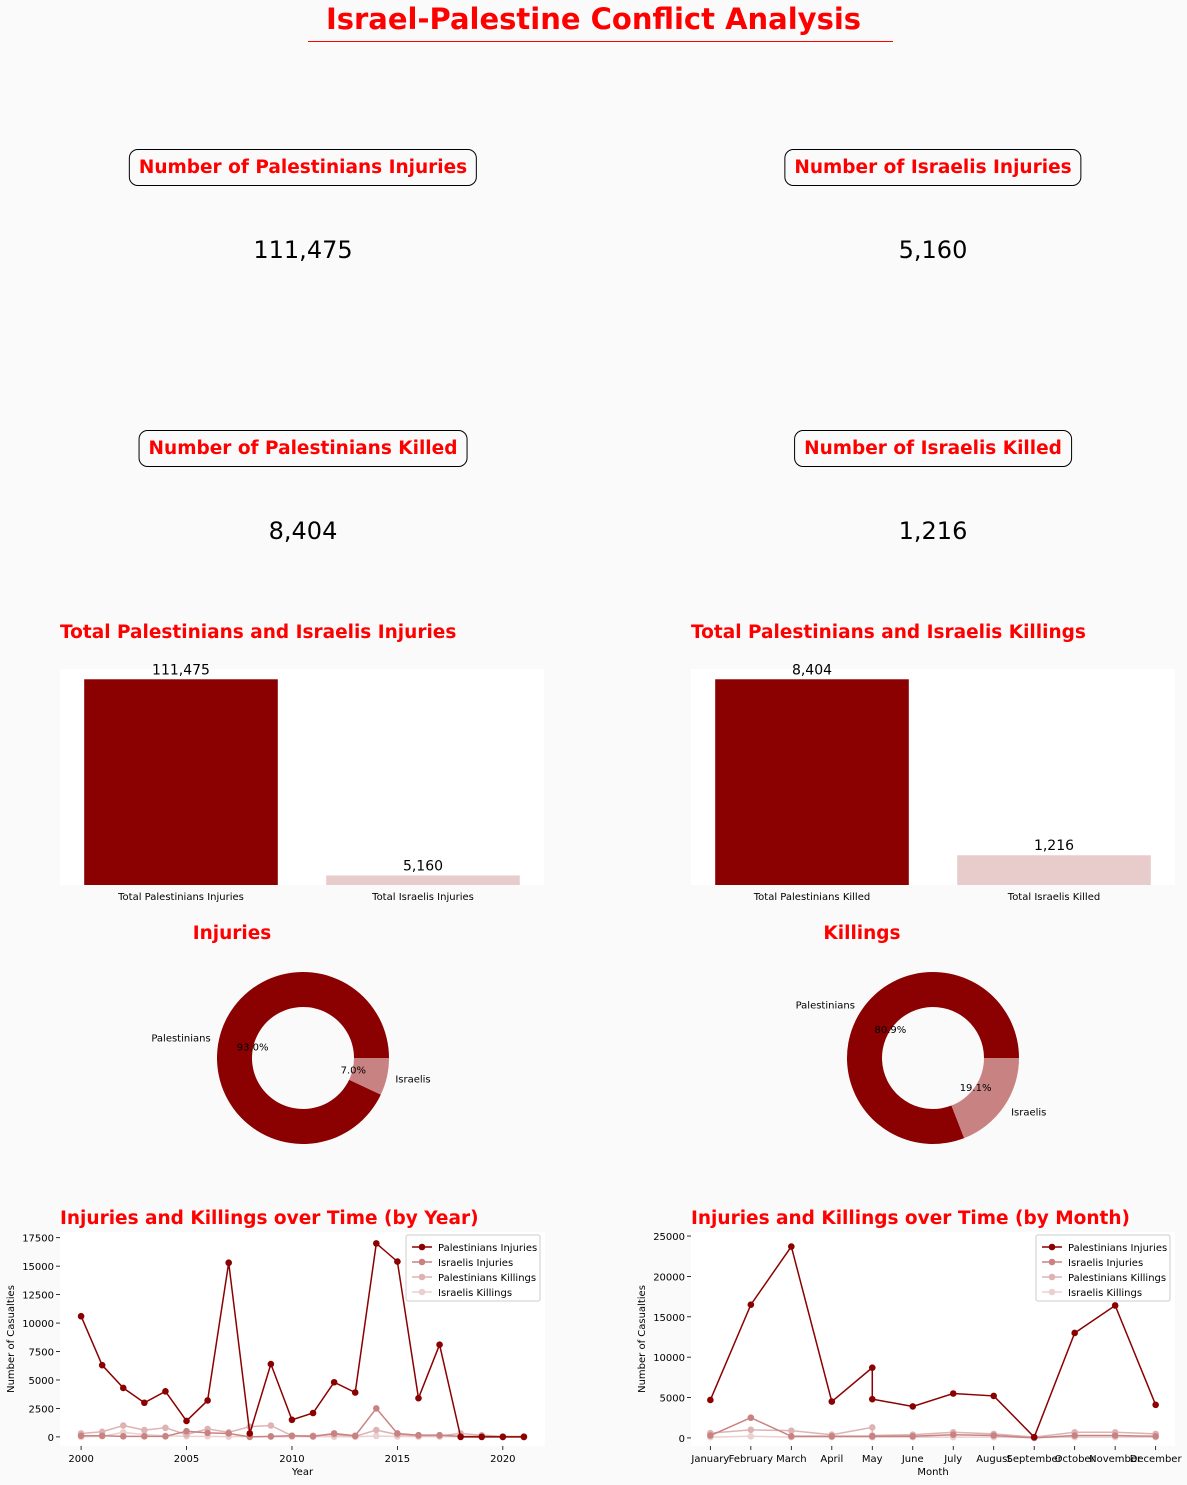  I want to click on y-tick-label-2: 10000, so click(669, 1358).